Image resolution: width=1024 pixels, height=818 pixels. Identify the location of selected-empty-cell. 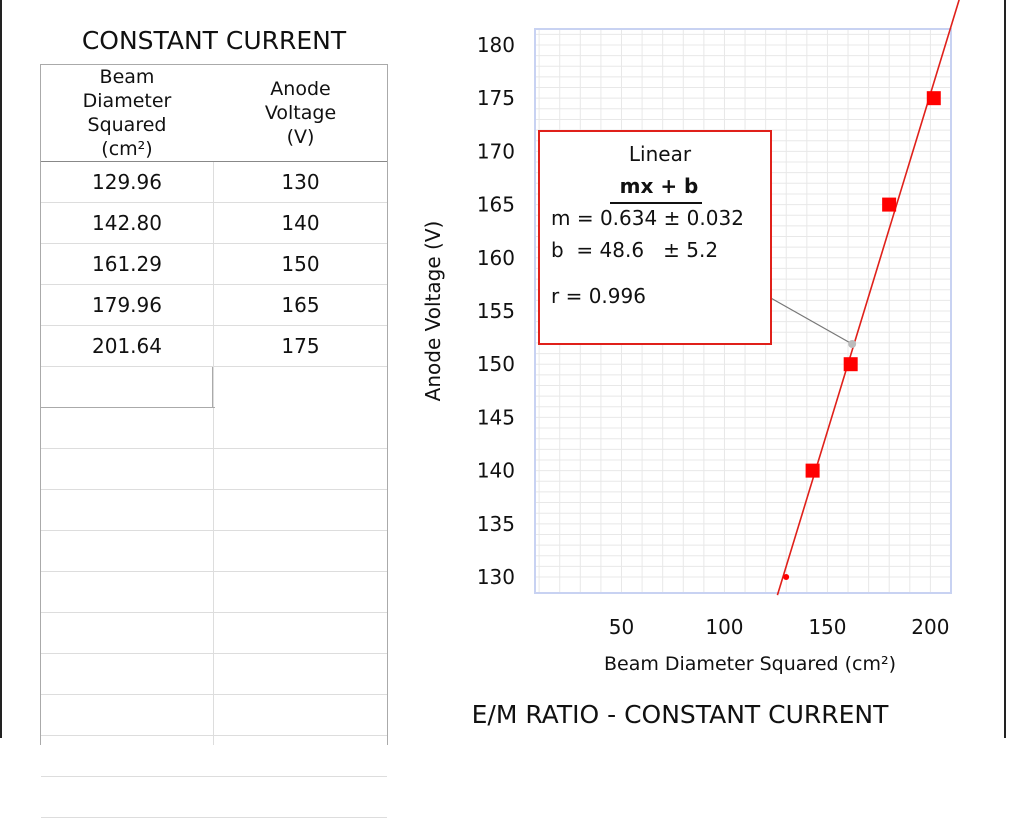
(127, 387).